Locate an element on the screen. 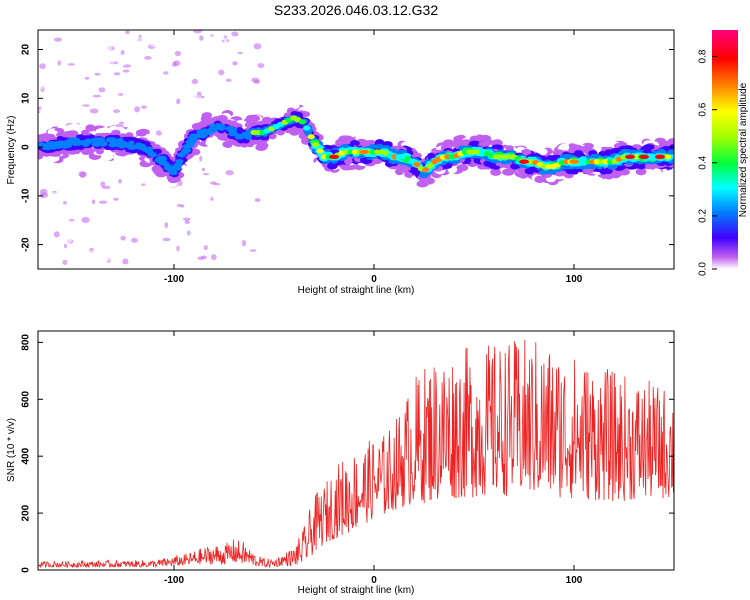 This screenshot has width=750, height=600. spectrogram-ytick-label: -20 is located at coordinates (26, 244).